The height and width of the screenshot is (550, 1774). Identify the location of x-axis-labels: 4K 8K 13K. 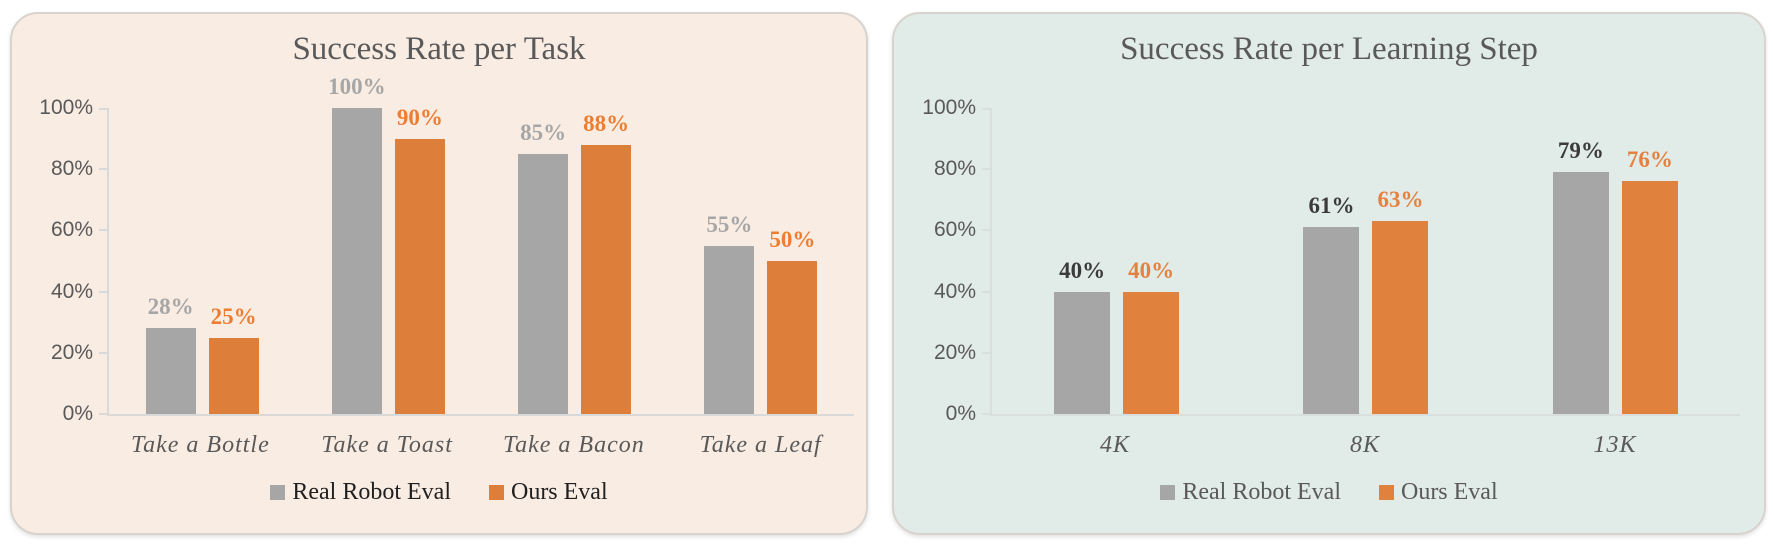
(1365, 445).